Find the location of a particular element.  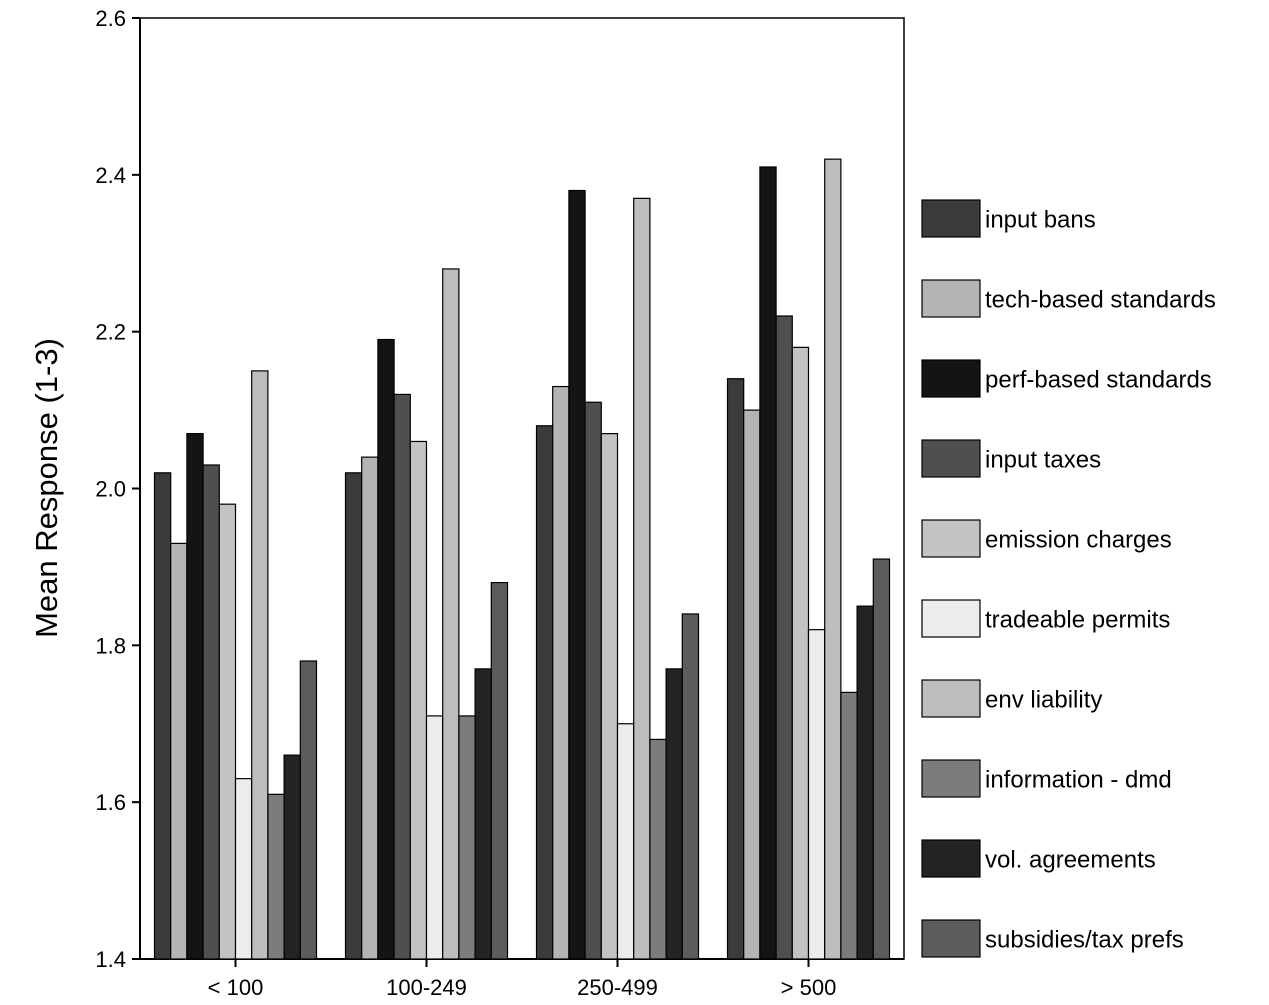

legend-swatch-env-liability is located at coordinates (951, 698).